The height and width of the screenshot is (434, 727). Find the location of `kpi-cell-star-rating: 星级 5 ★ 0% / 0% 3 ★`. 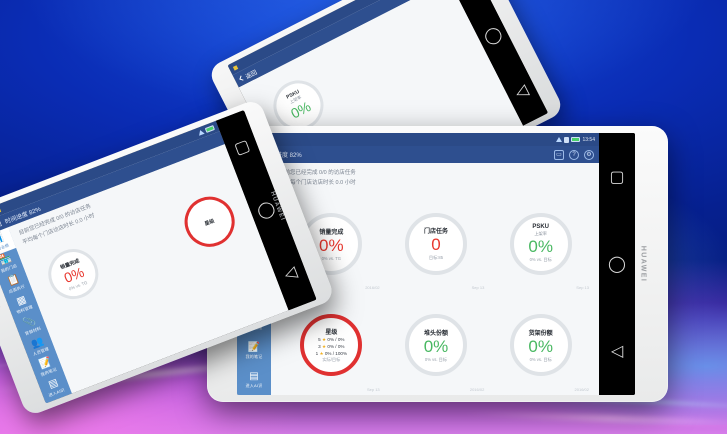

kpi-cell-star-rating: 星级 5 ★ 0% / 0% 3 ★ is located at coordinates (331, 344).